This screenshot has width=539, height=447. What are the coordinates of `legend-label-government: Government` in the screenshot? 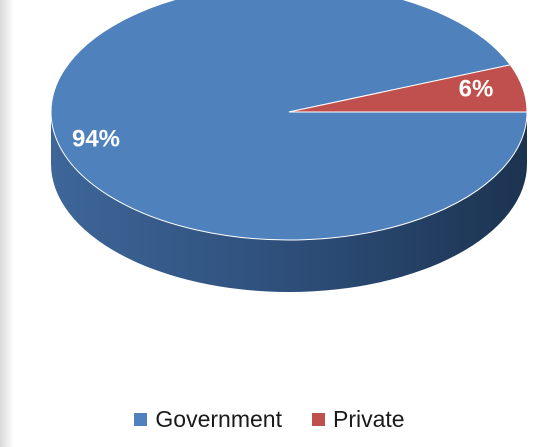 It's located at (218, 418).